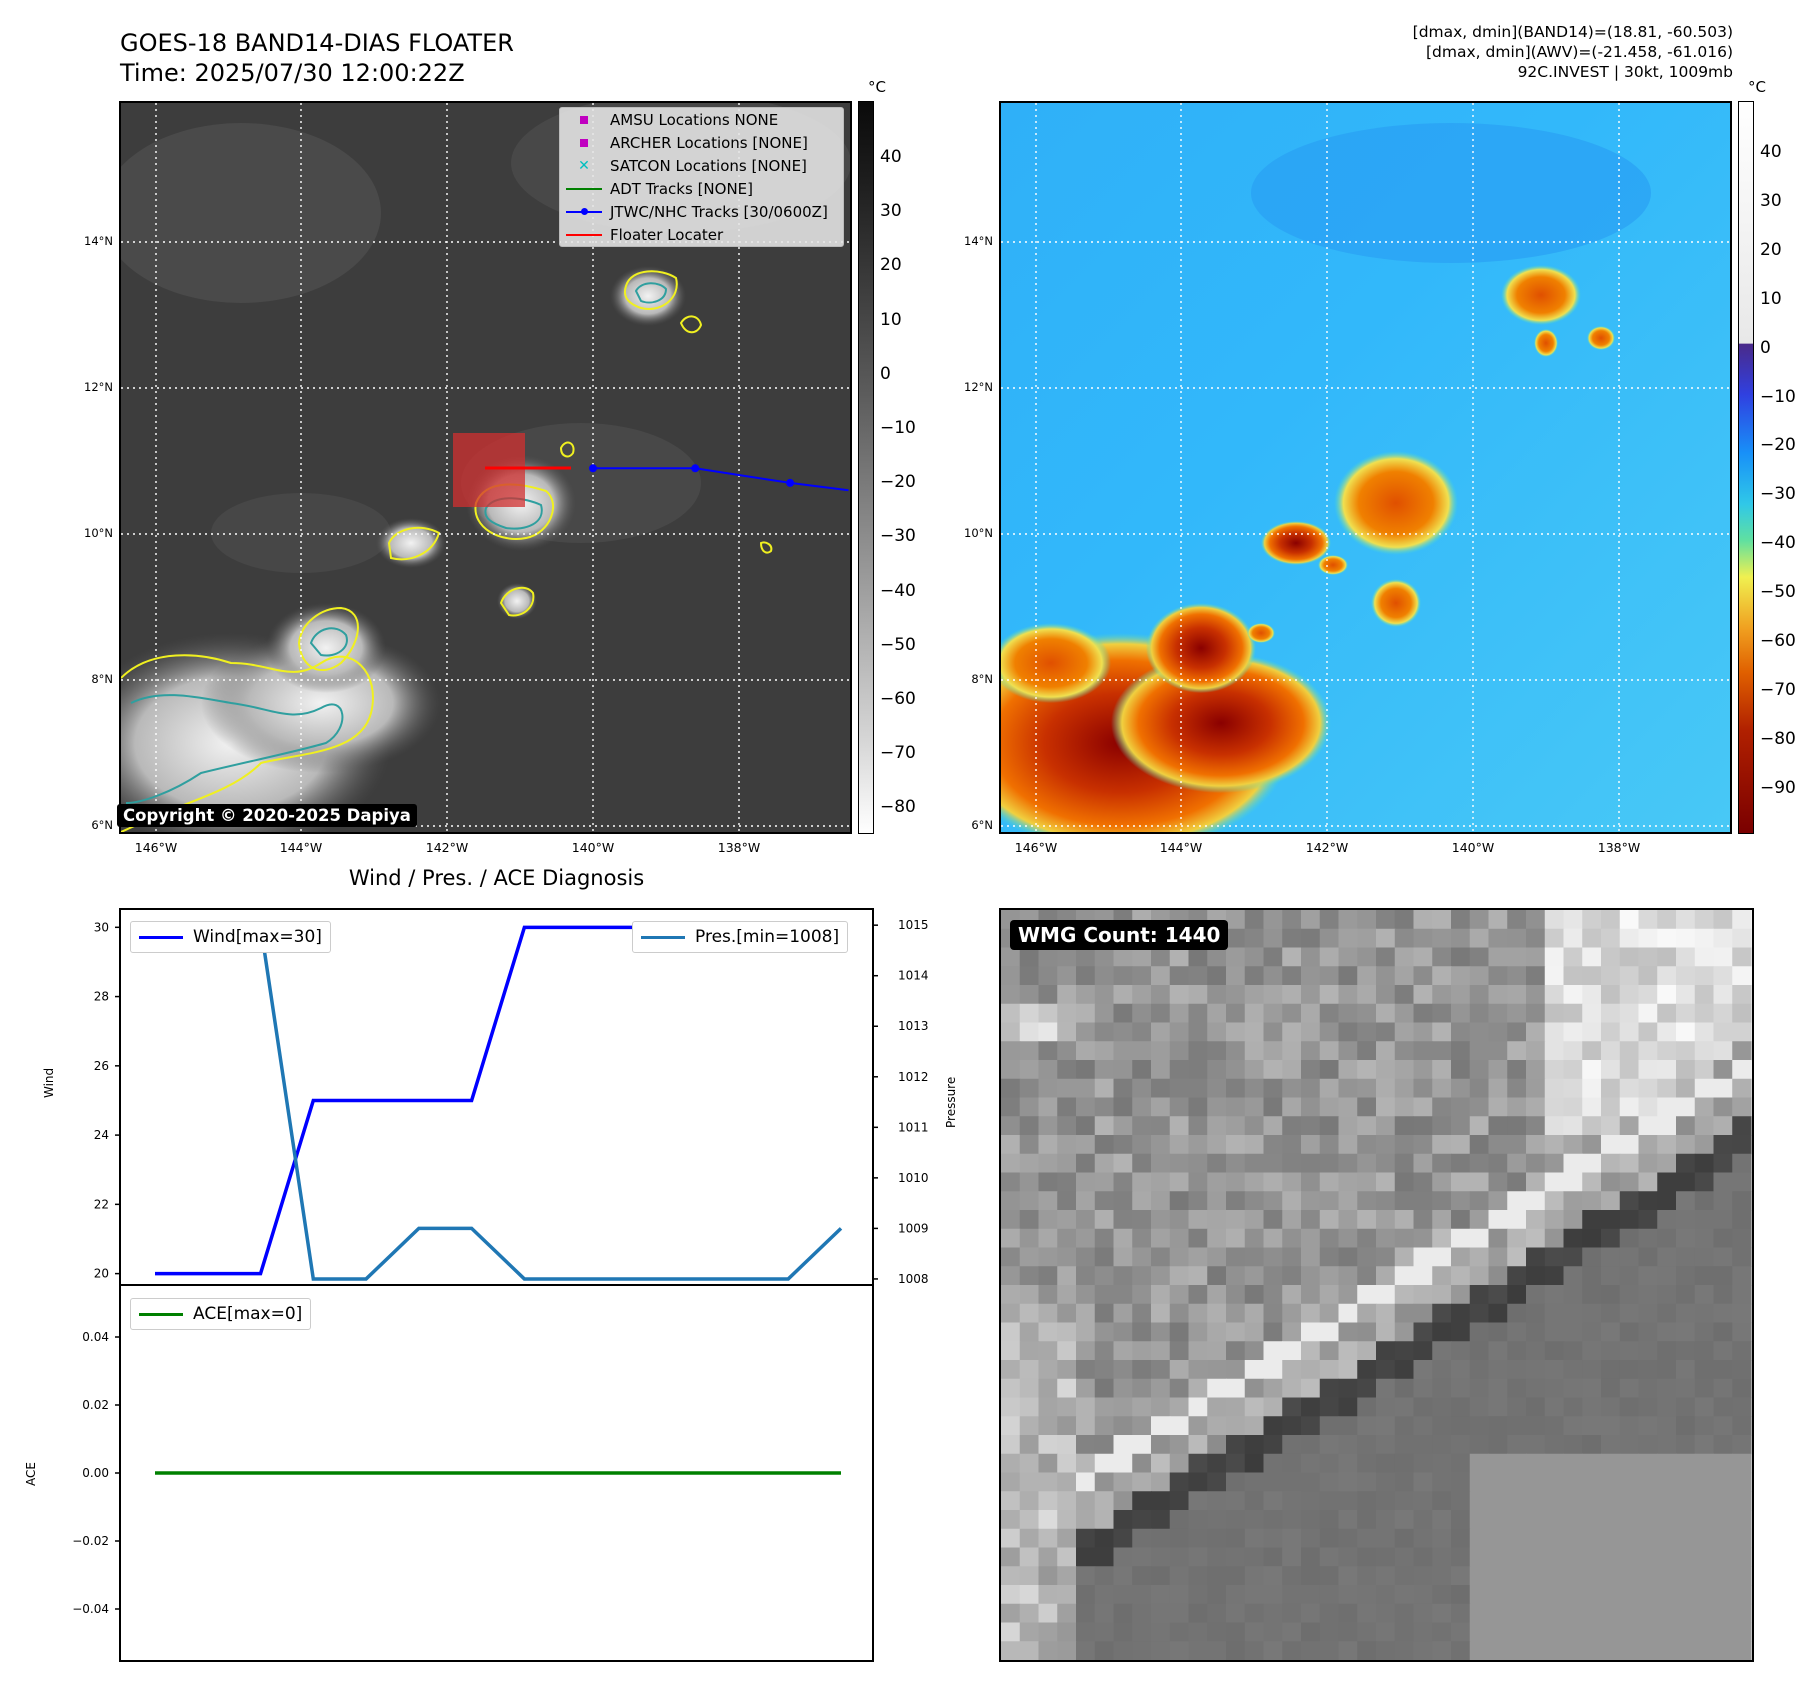 This screenshot has height=1690, width=1813. What do you see at coordinates (1625, 72) in the screenshot?
I see `info-storm: 92C.INVEST | 30kt, 1009mb` at bounding box center [1625, 72].